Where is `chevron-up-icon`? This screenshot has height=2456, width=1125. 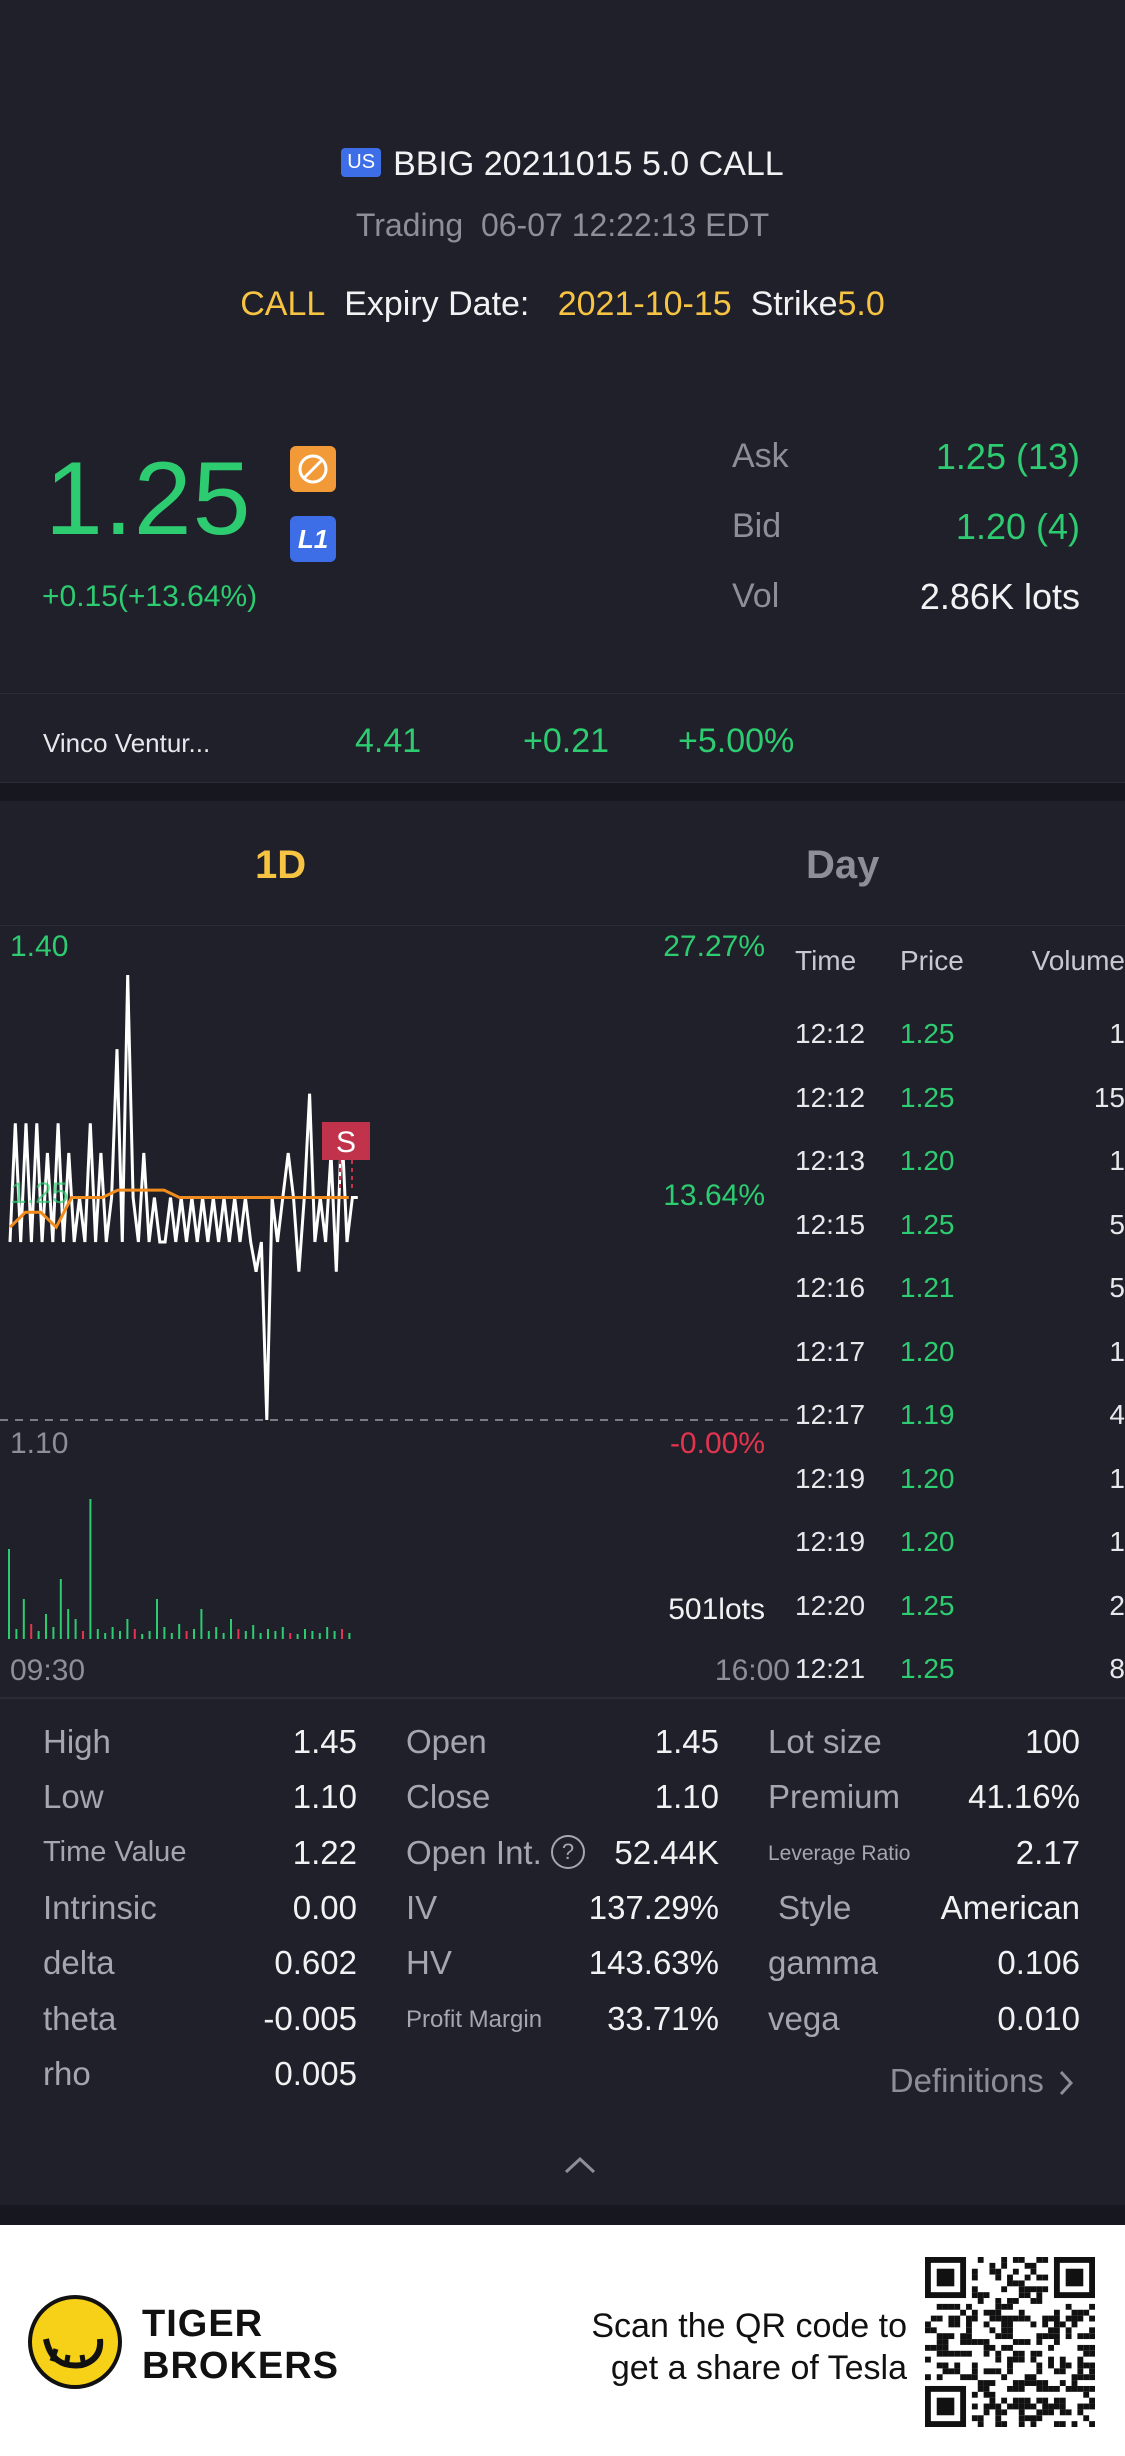
chevron-up-icon is located at coordinates (580, 2165).